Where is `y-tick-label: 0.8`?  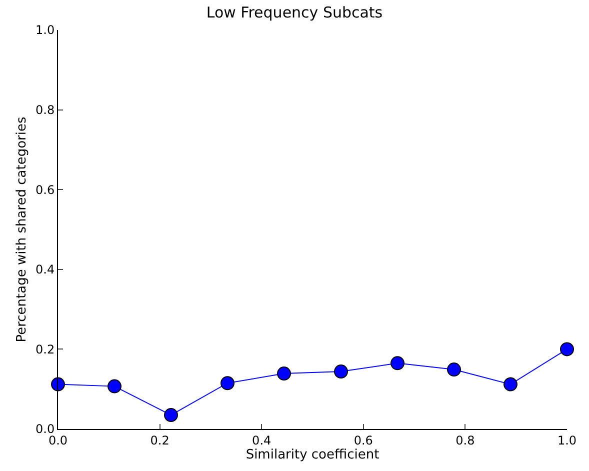 y-tick-label: 0.8 is located at coordinates (45, 110).